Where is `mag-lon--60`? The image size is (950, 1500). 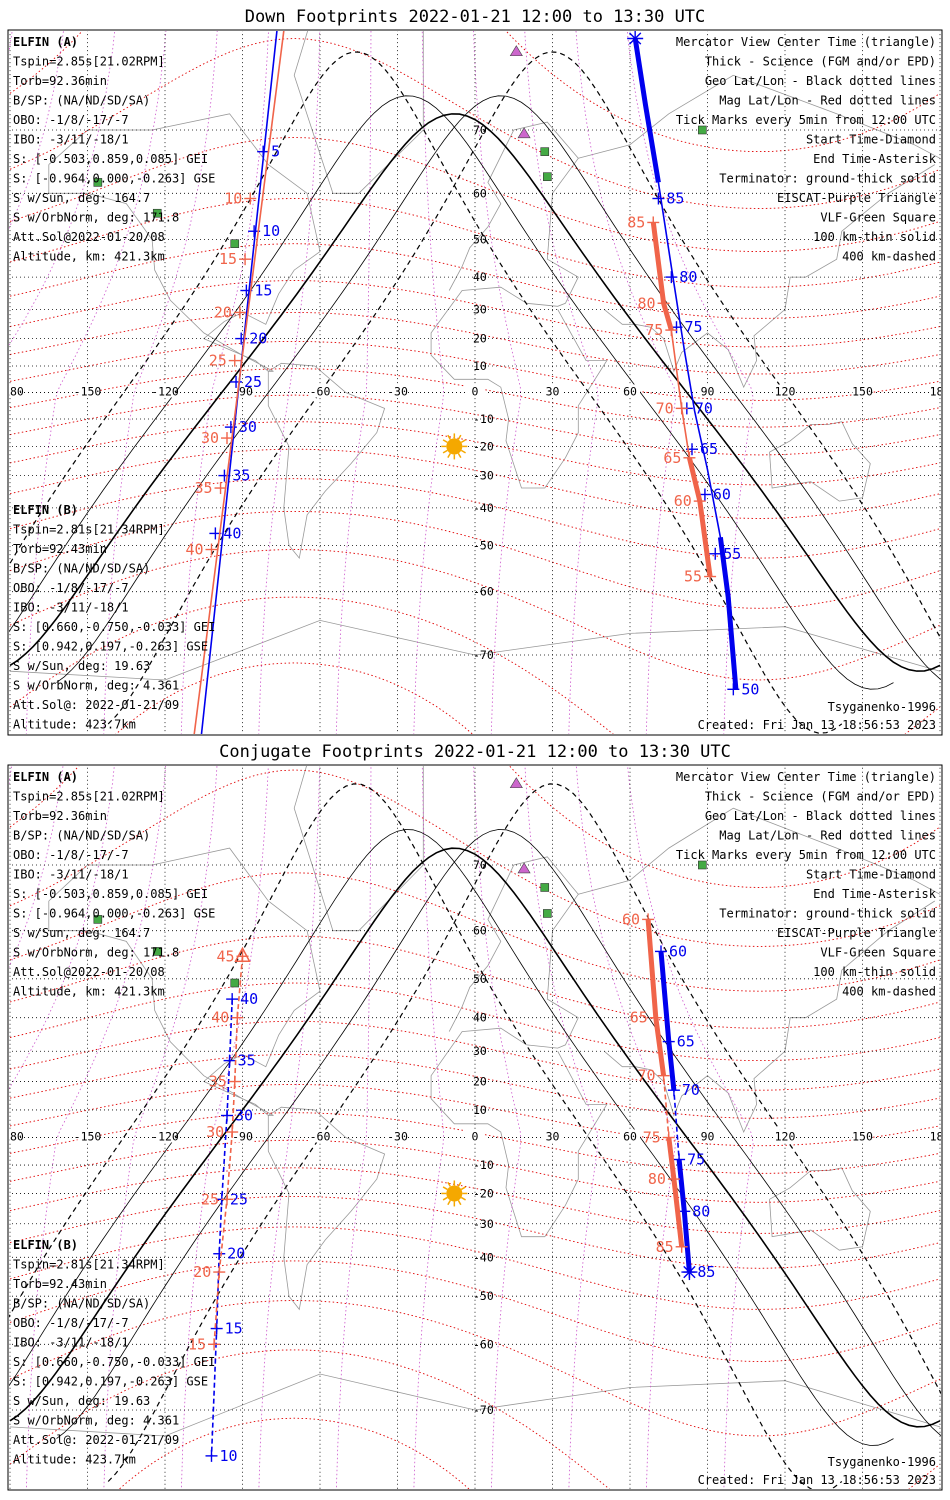 mag-lon--60 is located at coordinates (160, 382).